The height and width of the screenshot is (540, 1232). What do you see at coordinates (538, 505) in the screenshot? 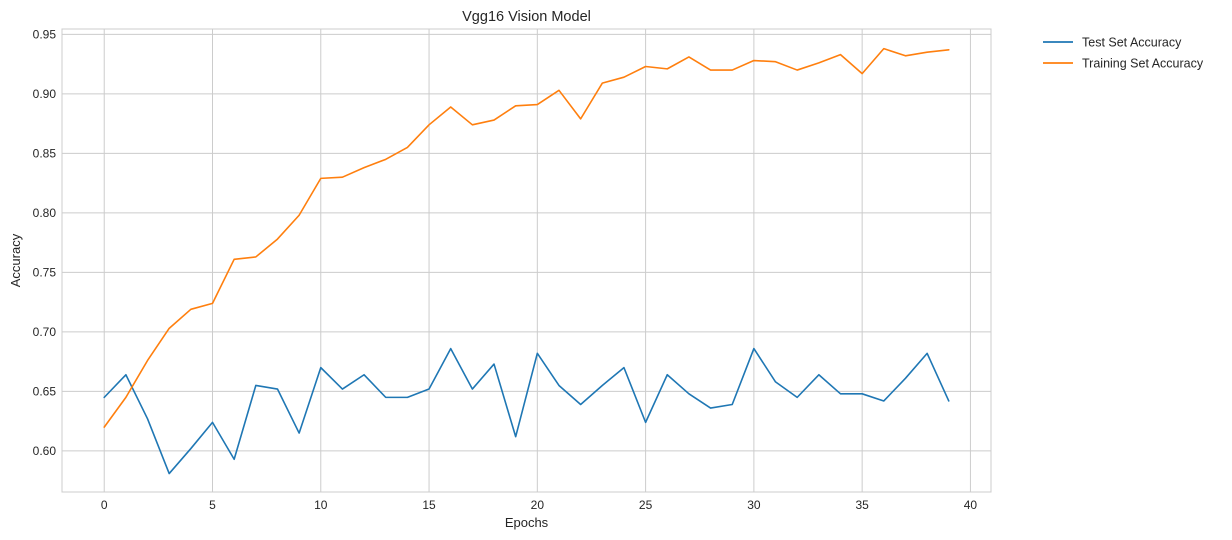
I see `x-tick-label: 20` at bounding box center [538, 505].